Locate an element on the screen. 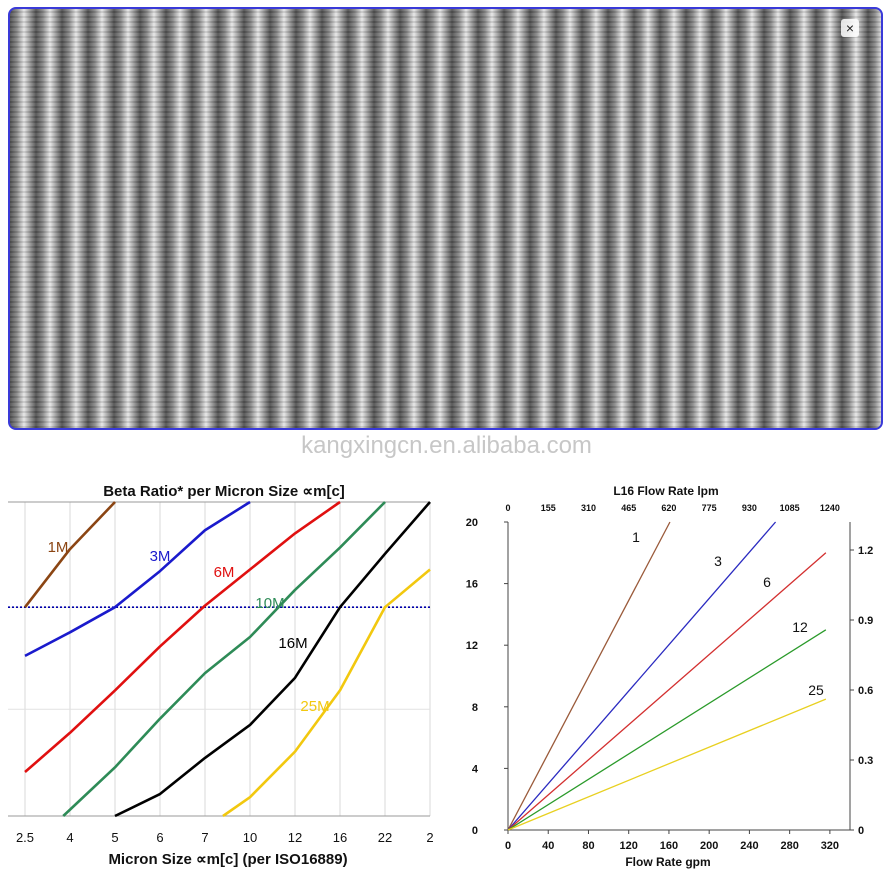 The height and width of the screenshot is (890, 893). close-button: × is located at coordinates (850, 28).